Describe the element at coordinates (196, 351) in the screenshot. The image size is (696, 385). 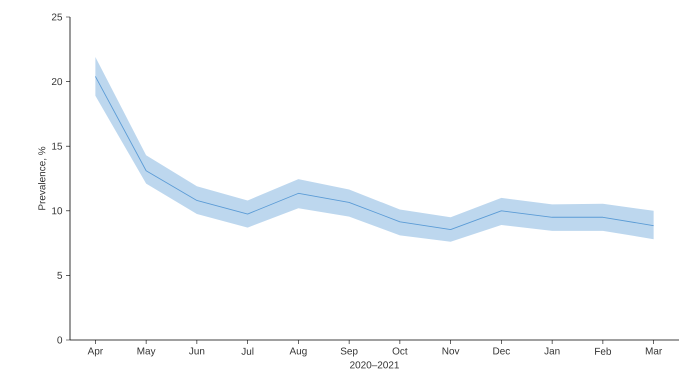
I see `x-tick-label: Jun` at that location.